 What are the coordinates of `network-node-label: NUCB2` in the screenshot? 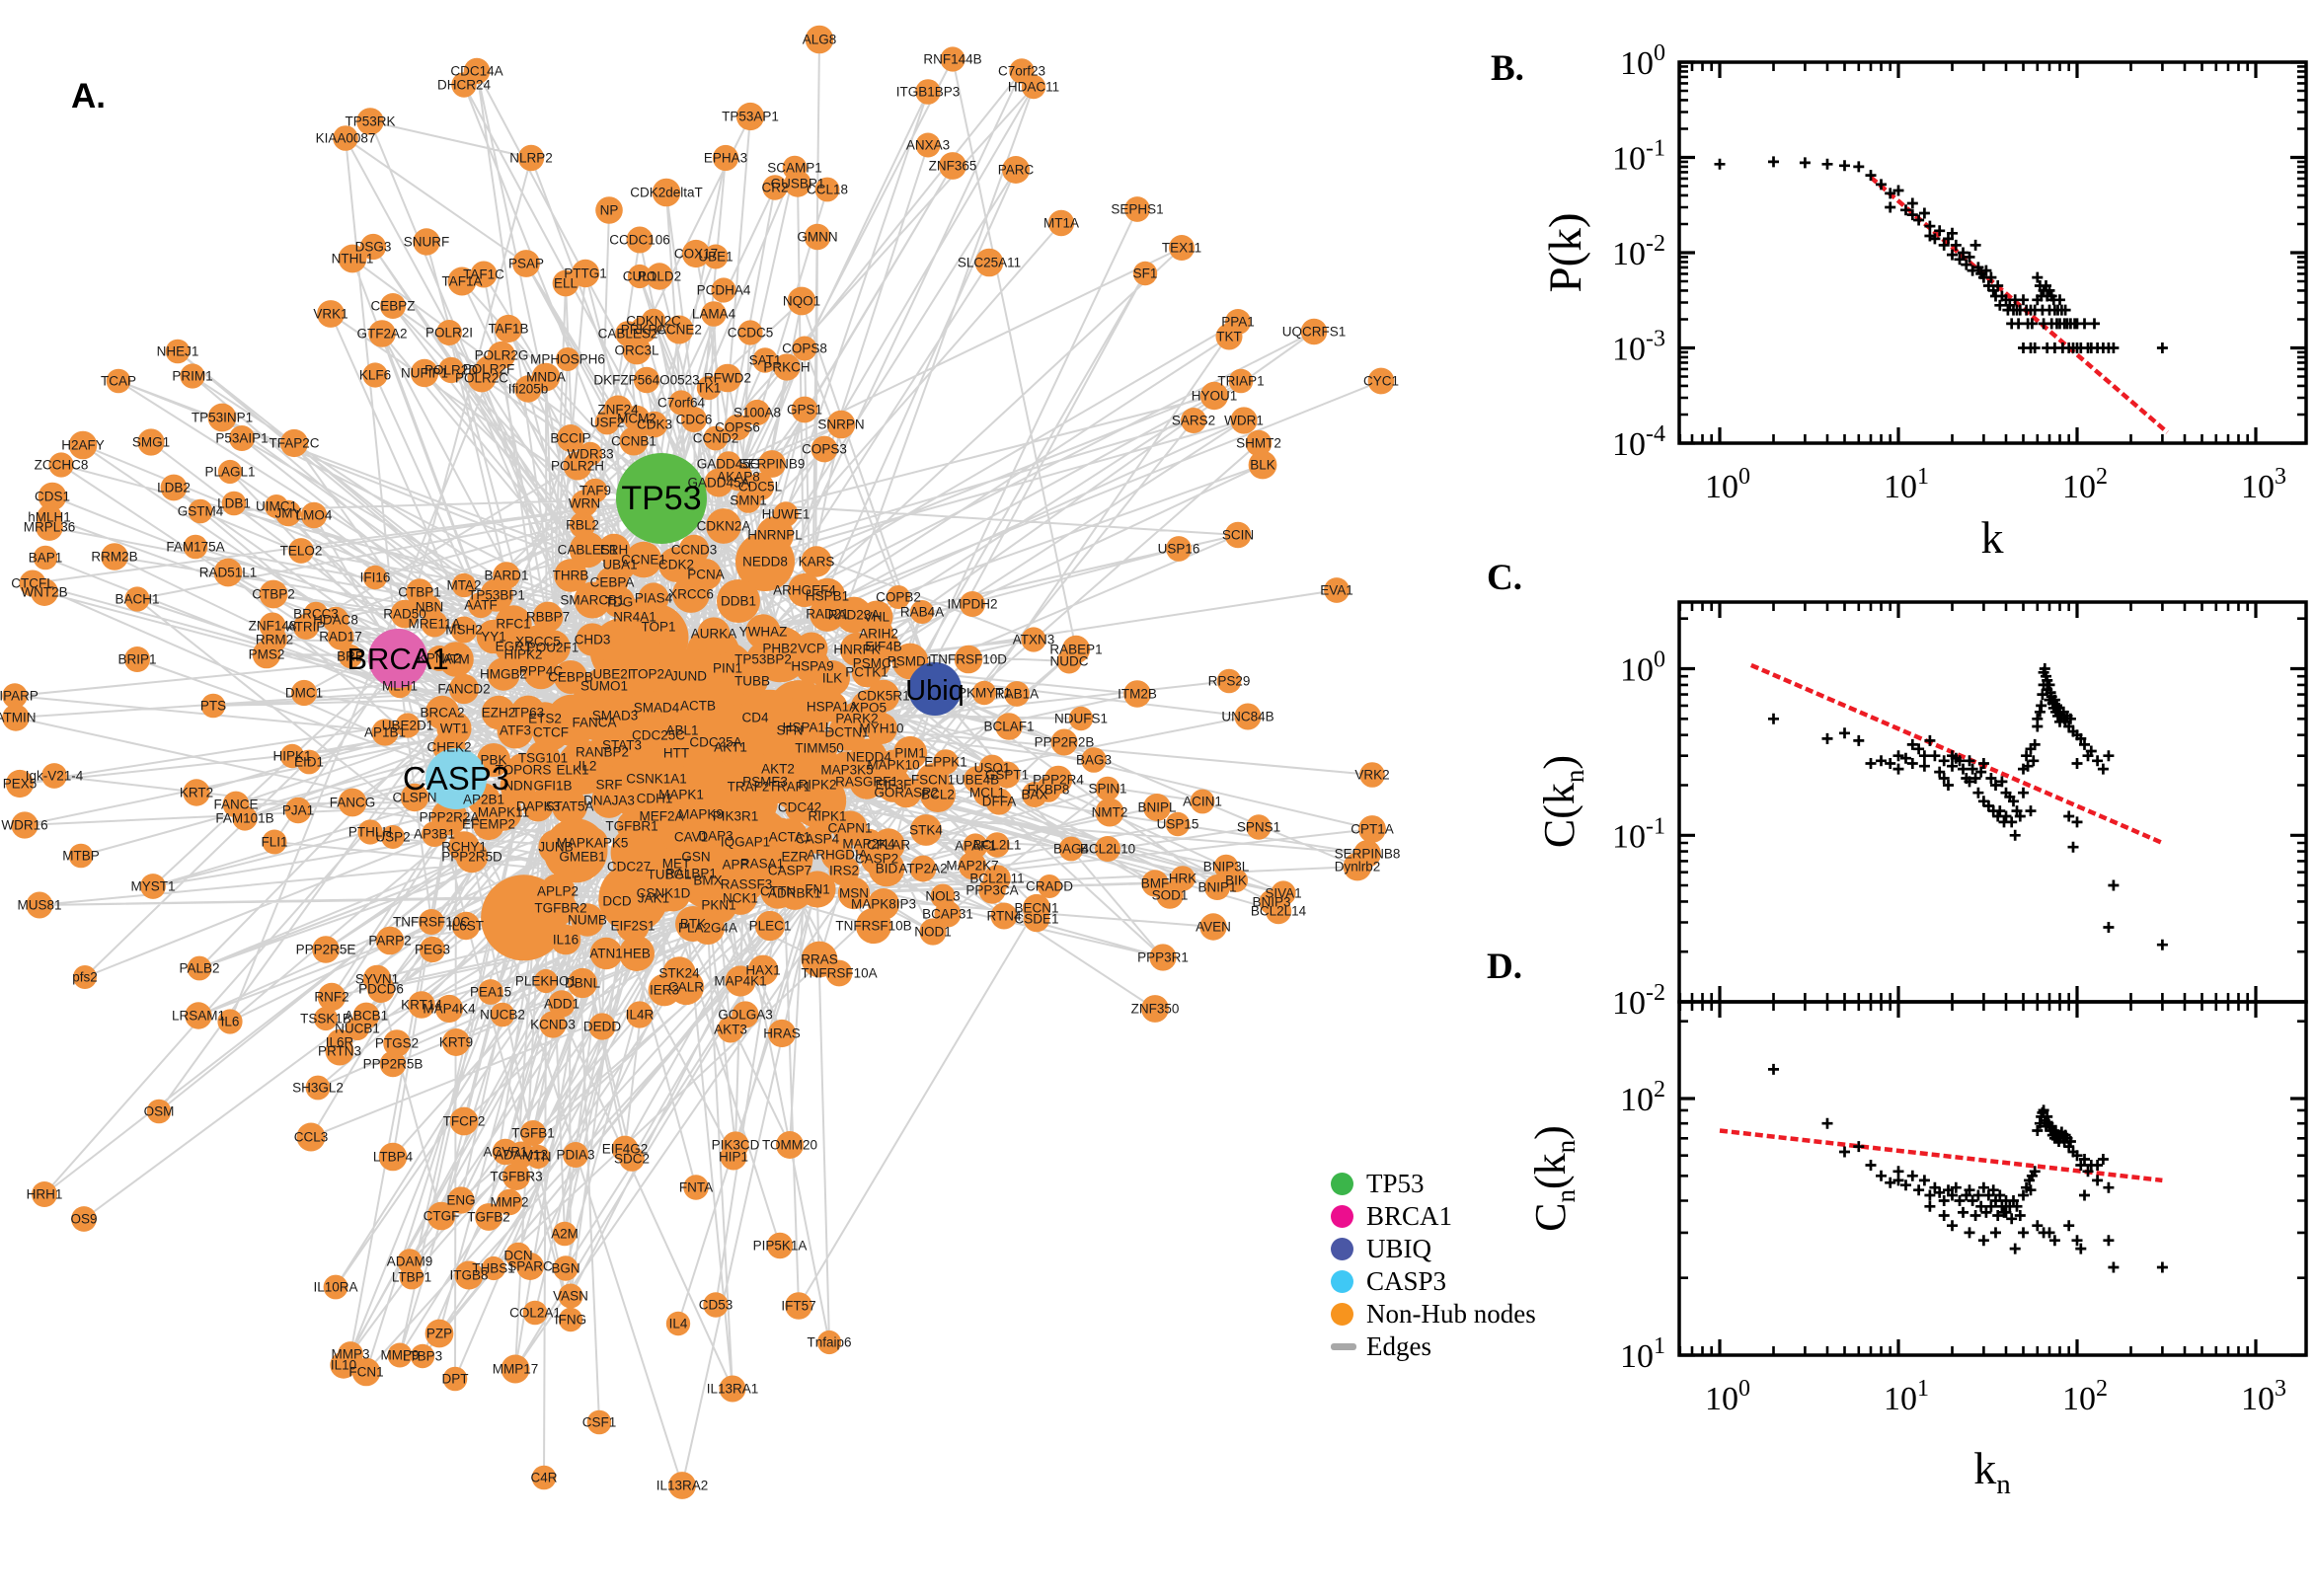 It's located at (503, 1015).